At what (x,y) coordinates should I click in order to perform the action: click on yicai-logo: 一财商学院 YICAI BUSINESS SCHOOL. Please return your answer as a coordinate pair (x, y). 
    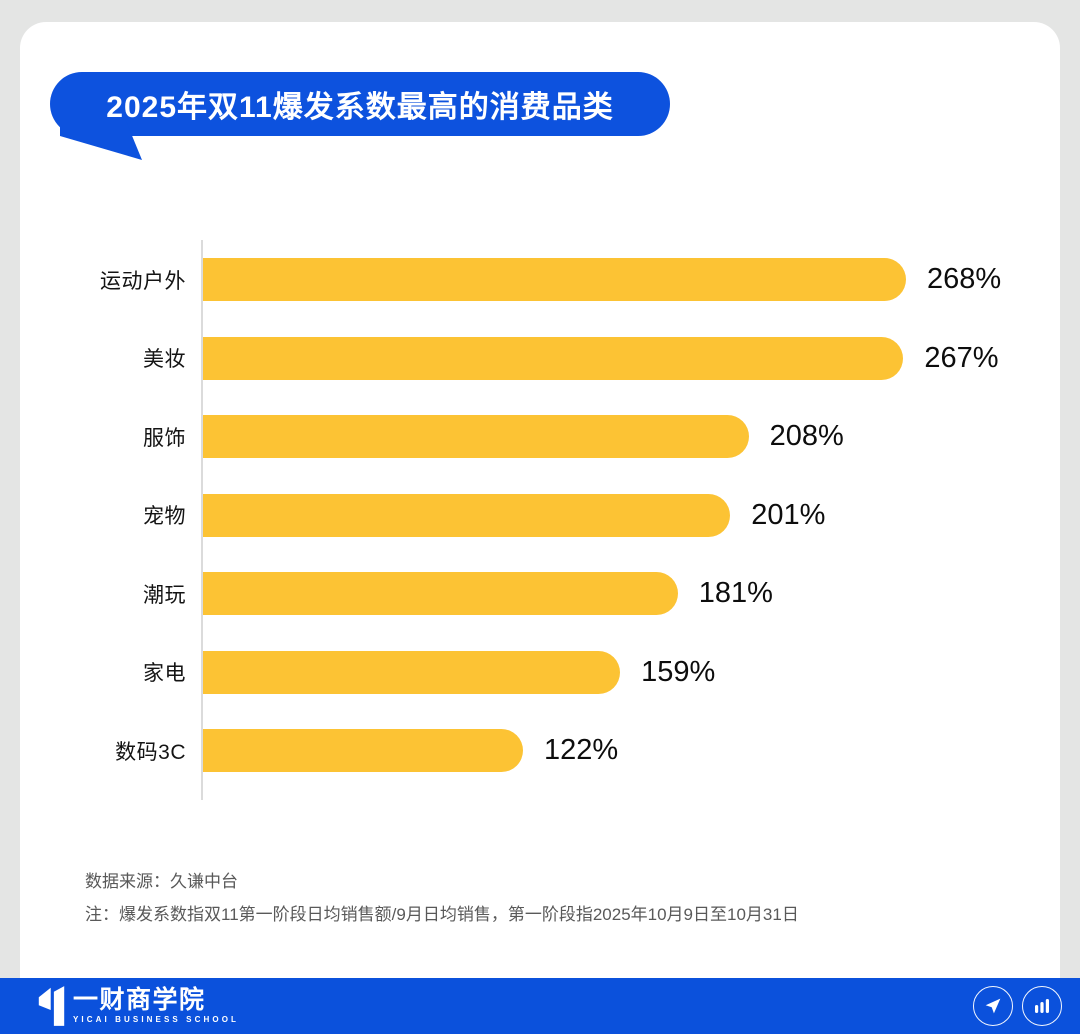
    Looking at the image, I should click on (138, 1006).